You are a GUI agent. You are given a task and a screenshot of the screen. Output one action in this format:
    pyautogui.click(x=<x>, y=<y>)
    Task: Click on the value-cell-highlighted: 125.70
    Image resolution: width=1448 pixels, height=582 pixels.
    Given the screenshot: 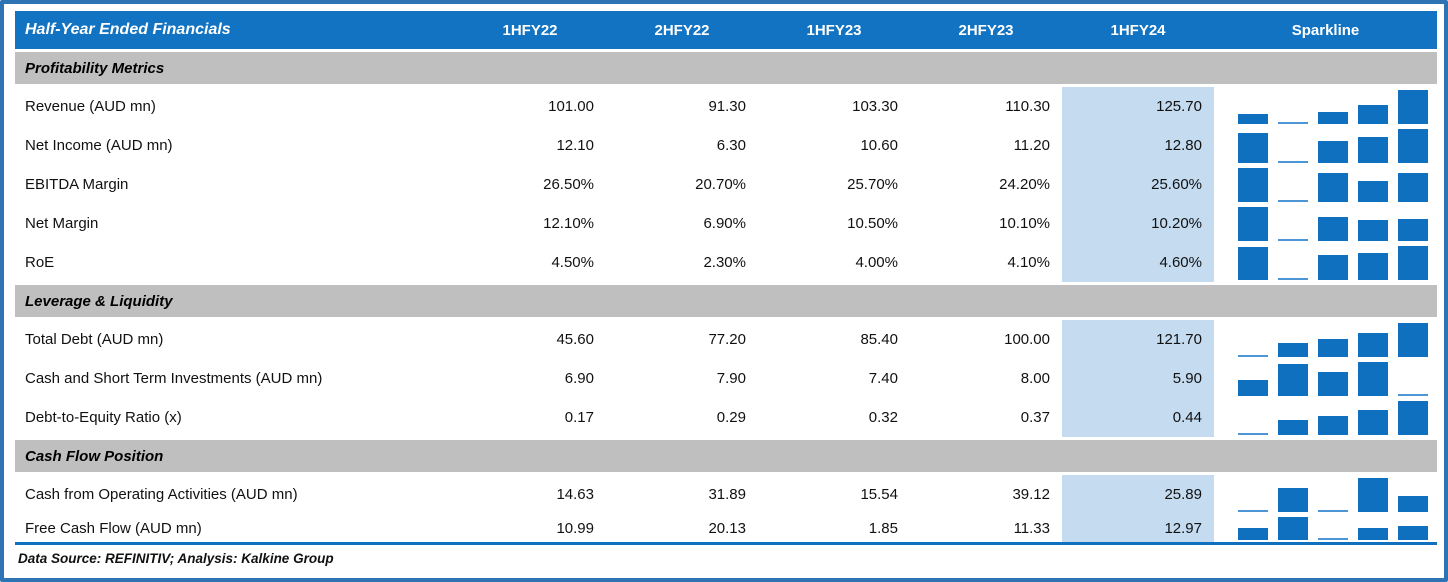 What is the action you would take?
    pyautogui.click(x=1138, y=106)
    